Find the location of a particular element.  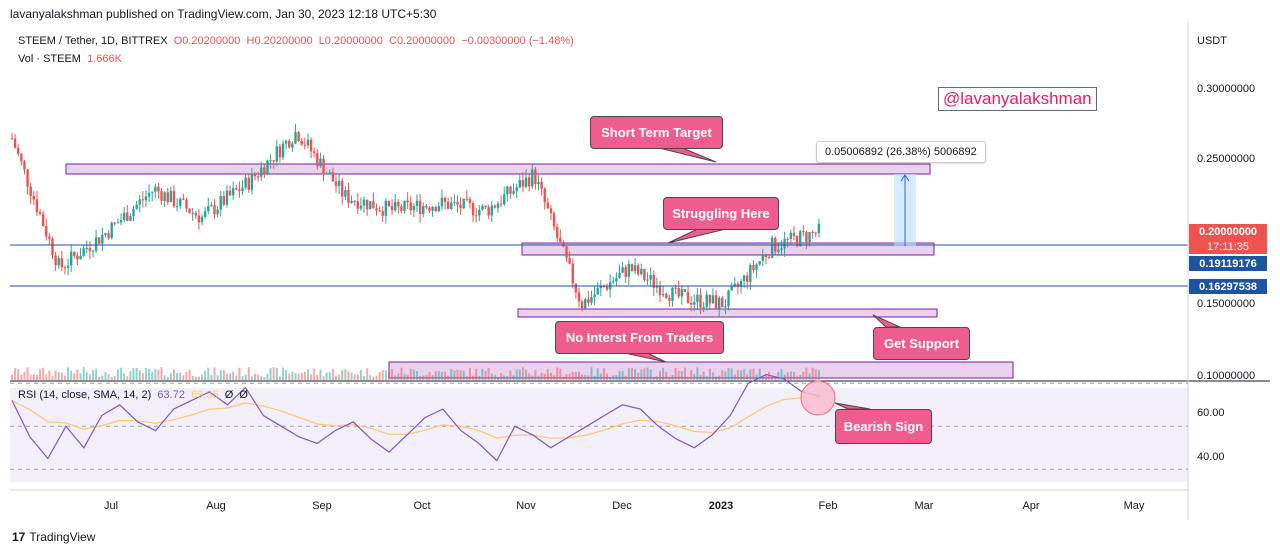

rsi-tick: 60.00 is located at coordinates (1211, 413).